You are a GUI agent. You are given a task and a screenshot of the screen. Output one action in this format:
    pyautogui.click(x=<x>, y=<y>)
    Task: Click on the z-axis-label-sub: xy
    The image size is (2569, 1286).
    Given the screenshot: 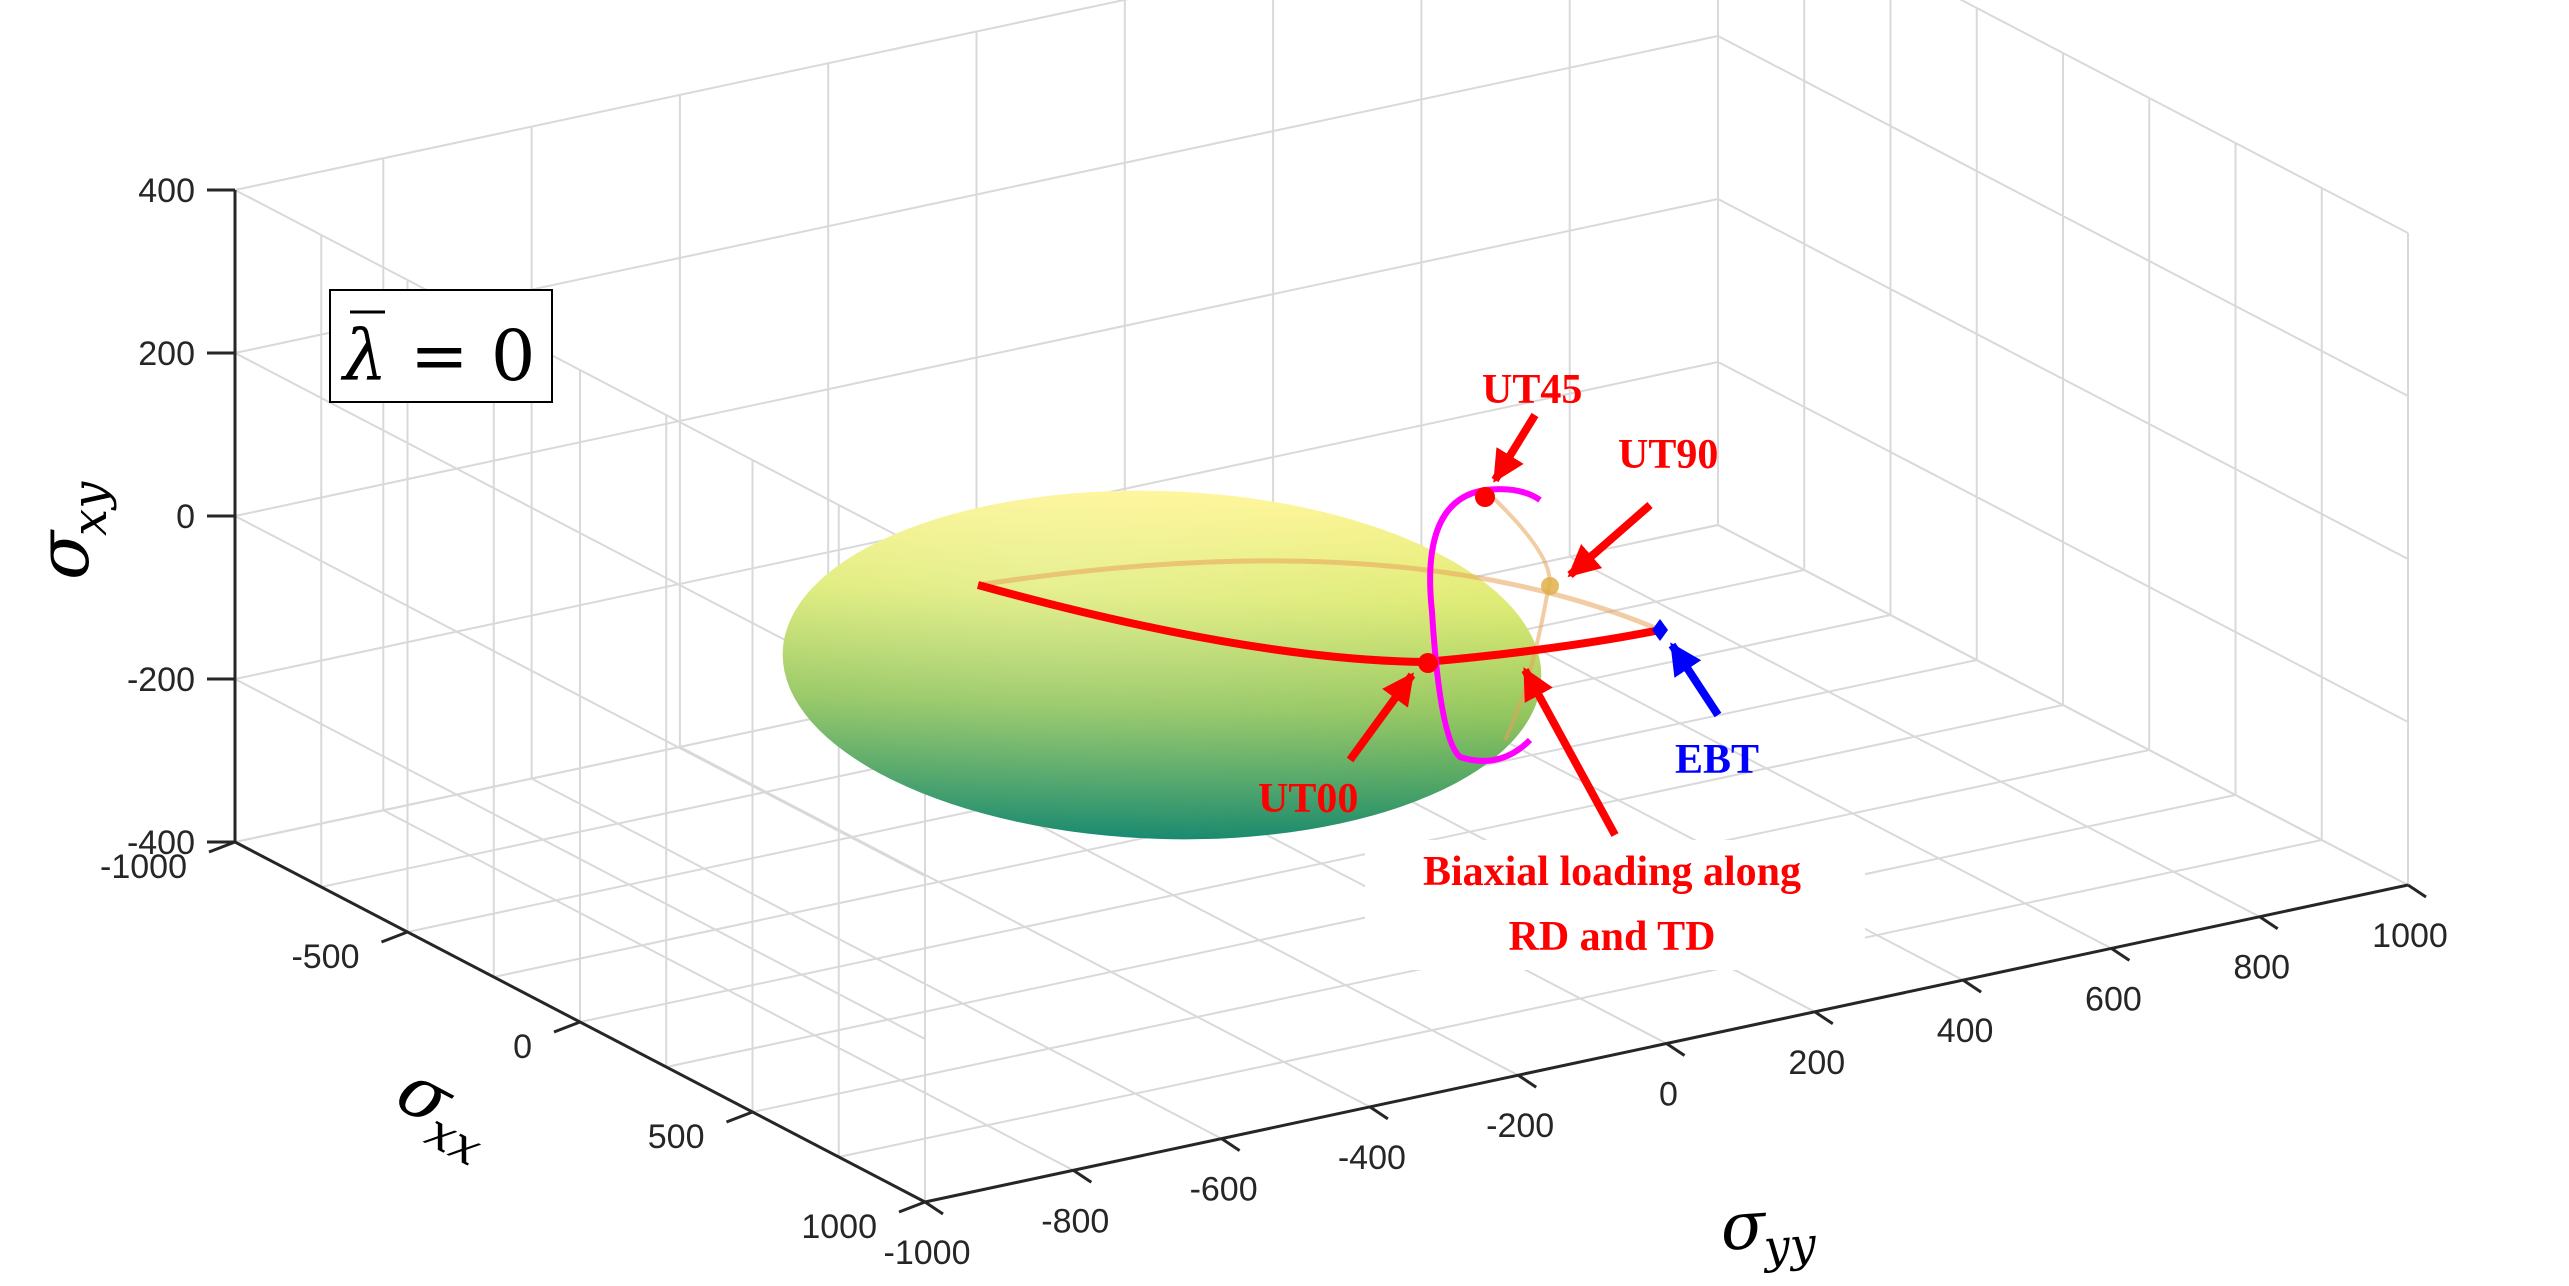 What is the action you would take?
    pyautogui.click(x=90, y=508)
    